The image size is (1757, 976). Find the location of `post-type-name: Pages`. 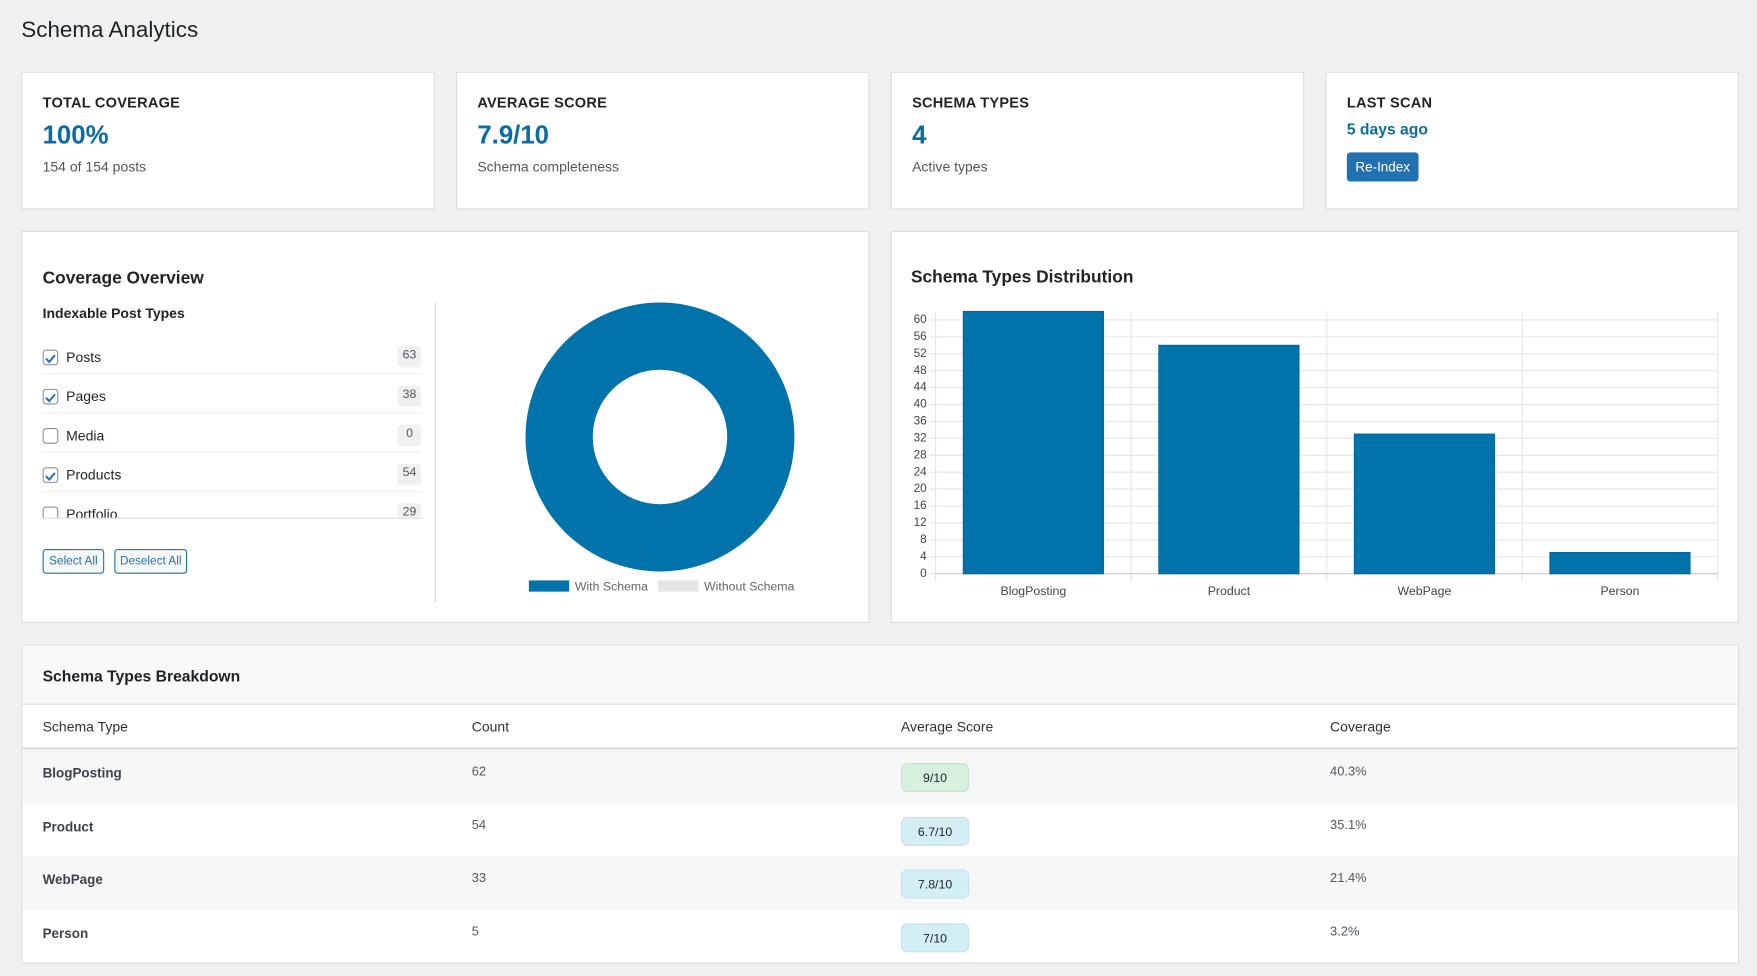

post-type-name: Pages is located at coordinates (86, 396).